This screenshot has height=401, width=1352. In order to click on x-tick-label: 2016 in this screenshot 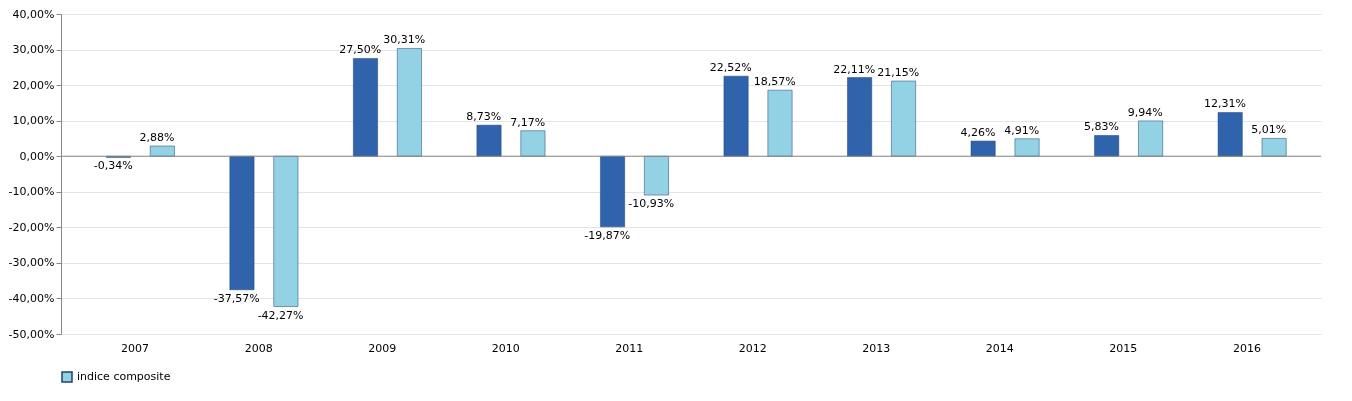, I will do `click(1246, 348)`.